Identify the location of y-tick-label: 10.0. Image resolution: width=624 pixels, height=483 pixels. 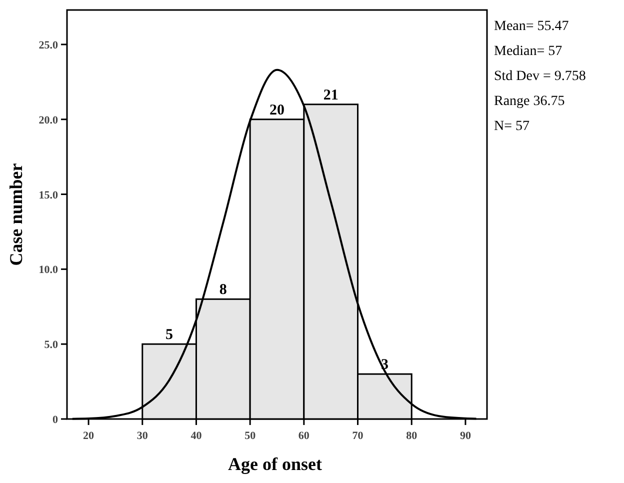
(48, 270).